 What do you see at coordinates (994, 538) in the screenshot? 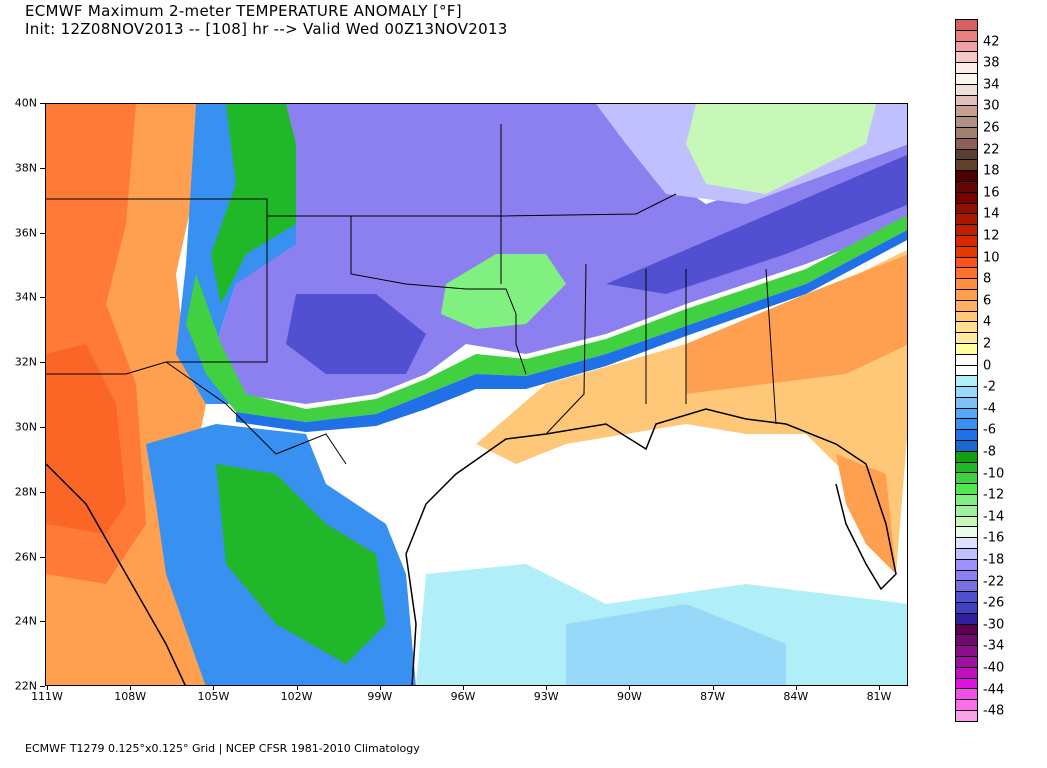
I see `colorbar-label: -16` at bounding box center [994, 538].